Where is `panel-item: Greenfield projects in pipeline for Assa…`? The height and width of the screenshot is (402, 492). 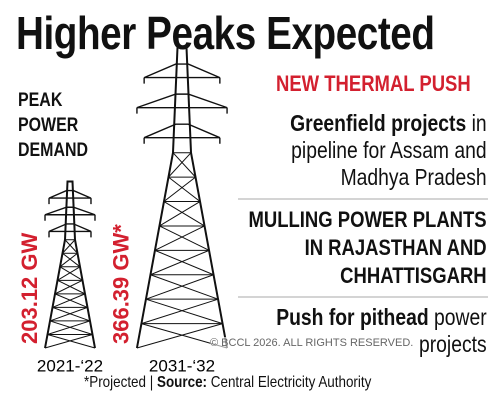
panel-item: Greenfield projects in pipeline for Assa… is located at coordinates (362, 150).